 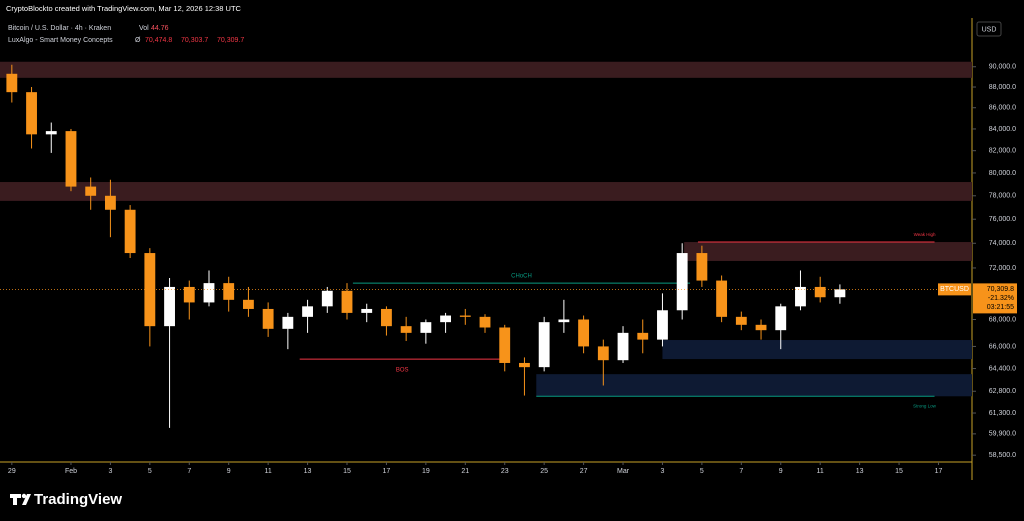 What do you see at coordinates (1002, 151) in the screenshot?
I see `y-tick-label: 82,000.0` at bounding box center [1002, 151].